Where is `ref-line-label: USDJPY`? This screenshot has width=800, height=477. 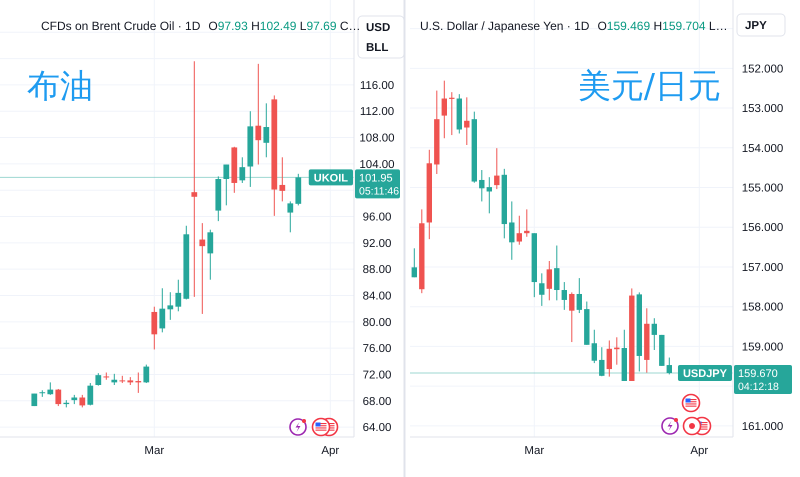 ref-line-label: USDJPY is located at coordinates (704, 374).